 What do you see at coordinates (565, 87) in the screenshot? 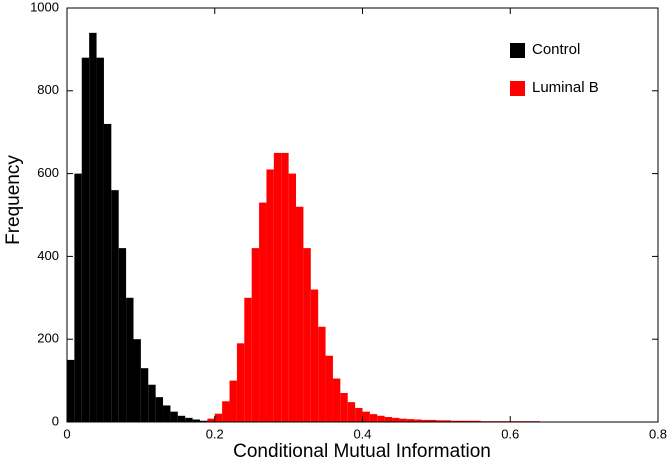
I see `legend-label: Luminal B` at bounding box center [565, 87].